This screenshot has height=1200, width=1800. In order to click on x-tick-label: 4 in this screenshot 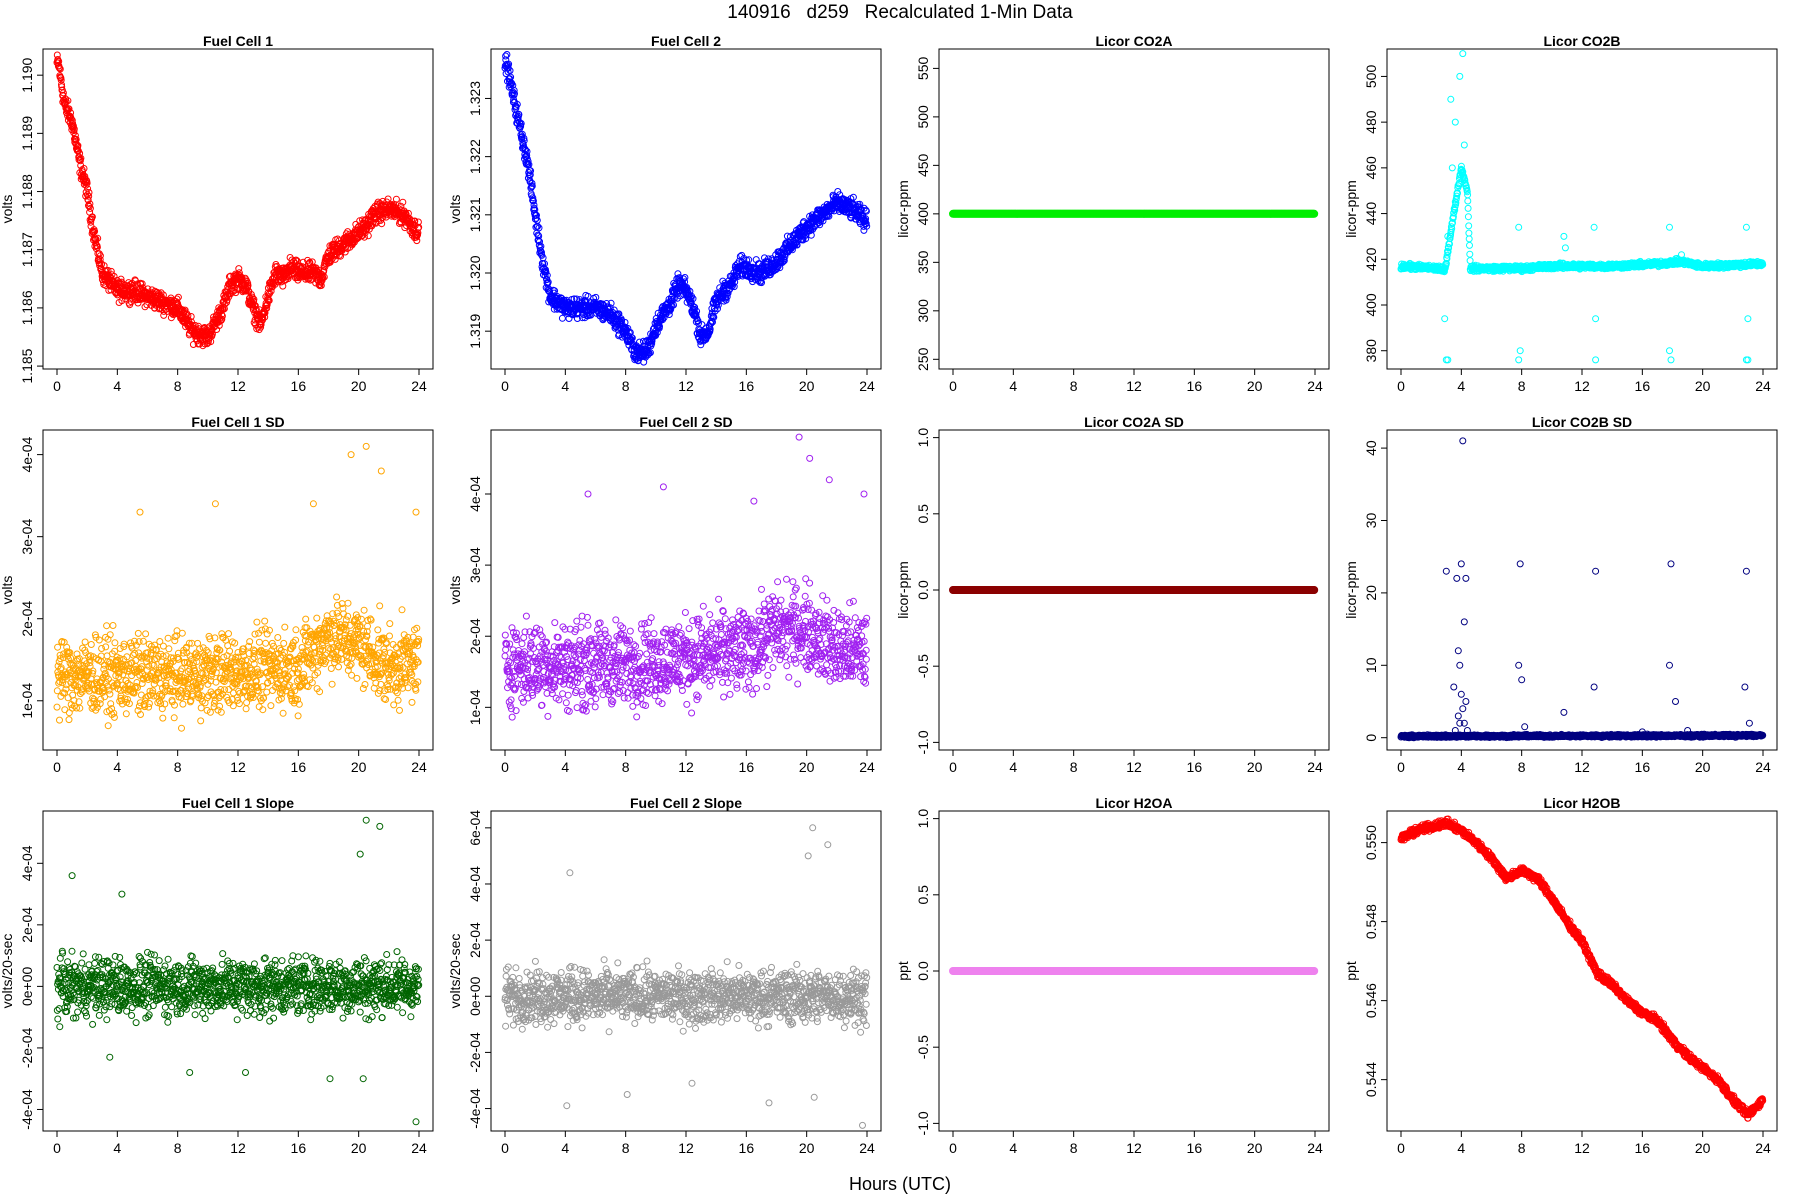, I will do `click(1461, 386)`.